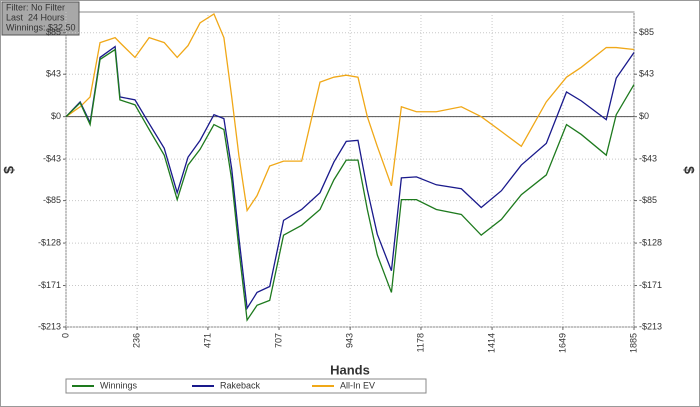  Describe the element at coordinates (350, 369) in the screenshot. I see `x-axis-label: Hands` at that location.